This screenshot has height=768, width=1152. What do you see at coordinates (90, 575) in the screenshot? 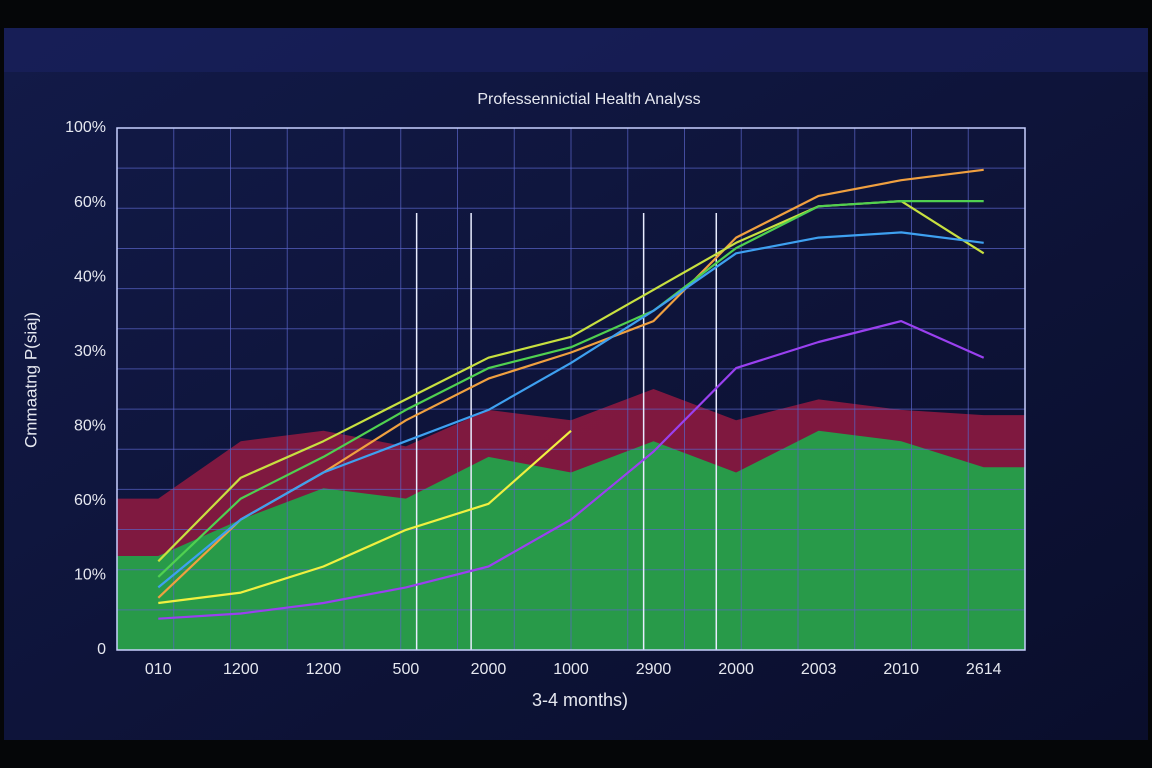
I see `y-tick-label: 10%` at bounding box center [90, 575].